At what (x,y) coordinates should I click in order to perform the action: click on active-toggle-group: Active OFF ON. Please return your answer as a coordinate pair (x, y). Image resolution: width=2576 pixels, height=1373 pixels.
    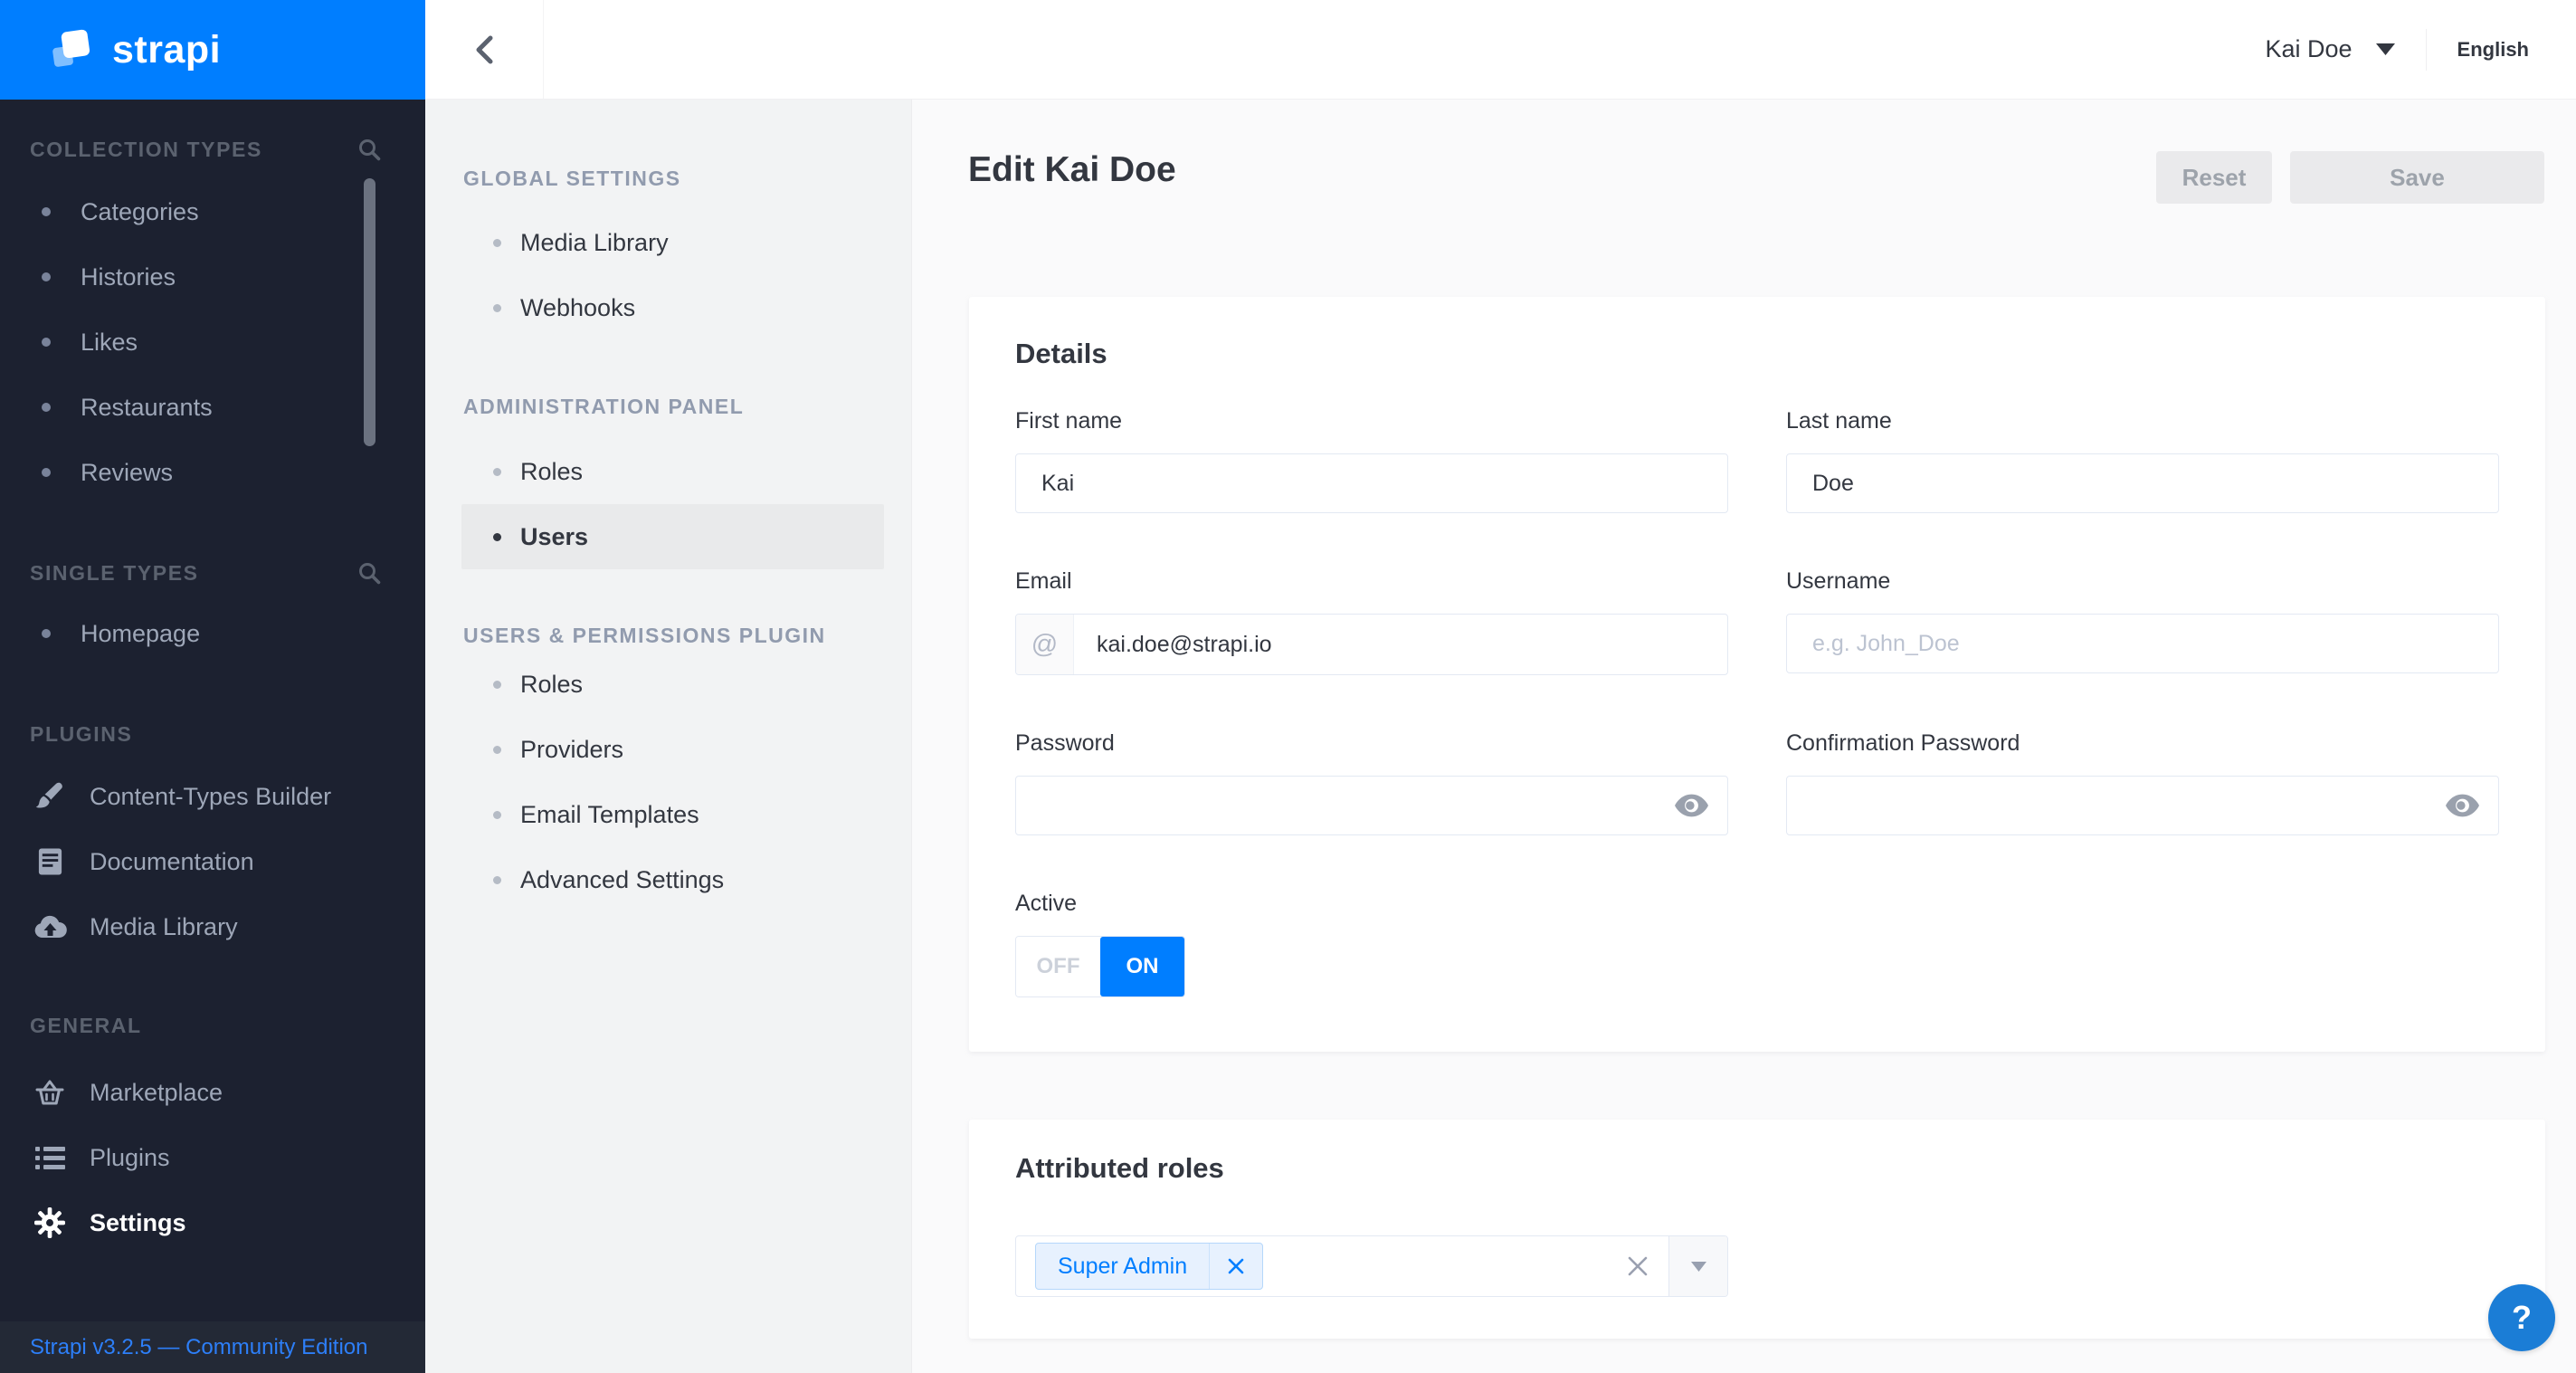
    Looking at the image, I should click on (1371, 943).